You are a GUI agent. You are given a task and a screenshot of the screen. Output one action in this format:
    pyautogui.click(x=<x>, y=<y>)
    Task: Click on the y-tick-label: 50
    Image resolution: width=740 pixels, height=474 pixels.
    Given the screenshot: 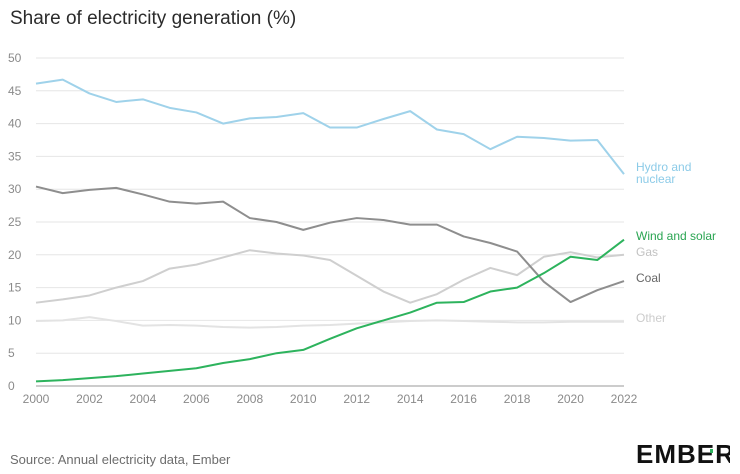 What is the action you would take?
    pyautogui.click(x=15, y=58)
    